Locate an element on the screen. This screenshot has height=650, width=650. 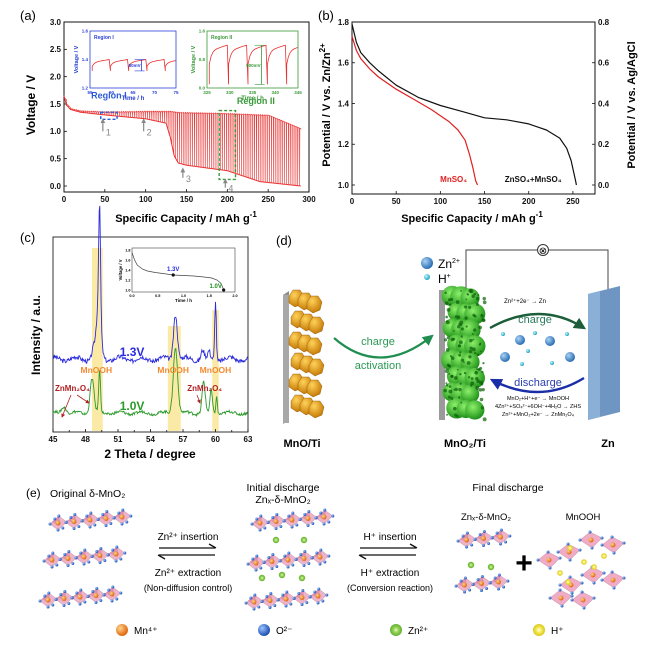
zn-ion-legend-label: Zn2+ is located at coordinates (449, 264).